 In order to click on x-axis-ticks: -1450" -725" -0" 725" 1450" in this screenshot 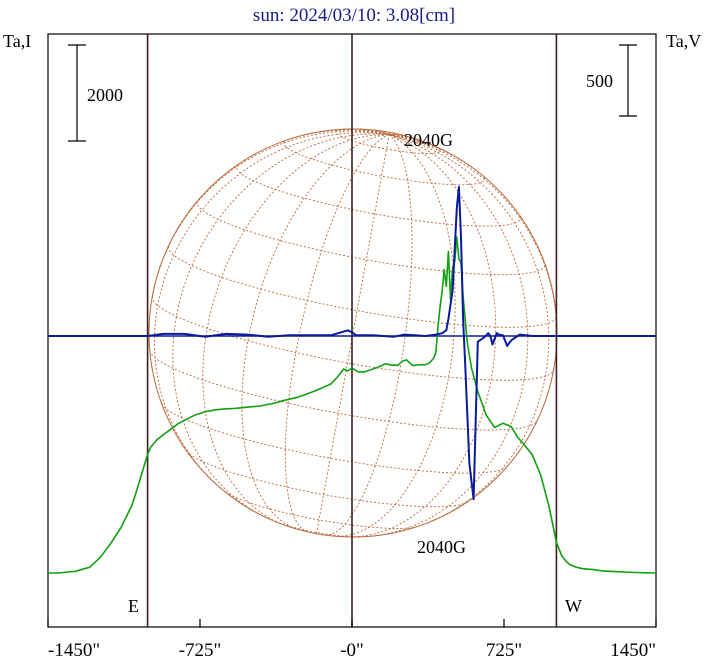, I will do `click(352, 640)`.